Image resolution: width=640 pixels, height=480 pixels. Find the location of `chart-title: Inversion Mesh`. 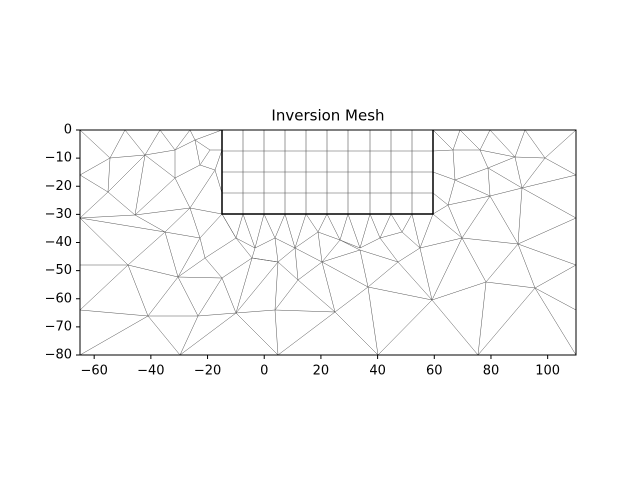

chart-title: Inversion Mesh is located at coordinates (327, 116).